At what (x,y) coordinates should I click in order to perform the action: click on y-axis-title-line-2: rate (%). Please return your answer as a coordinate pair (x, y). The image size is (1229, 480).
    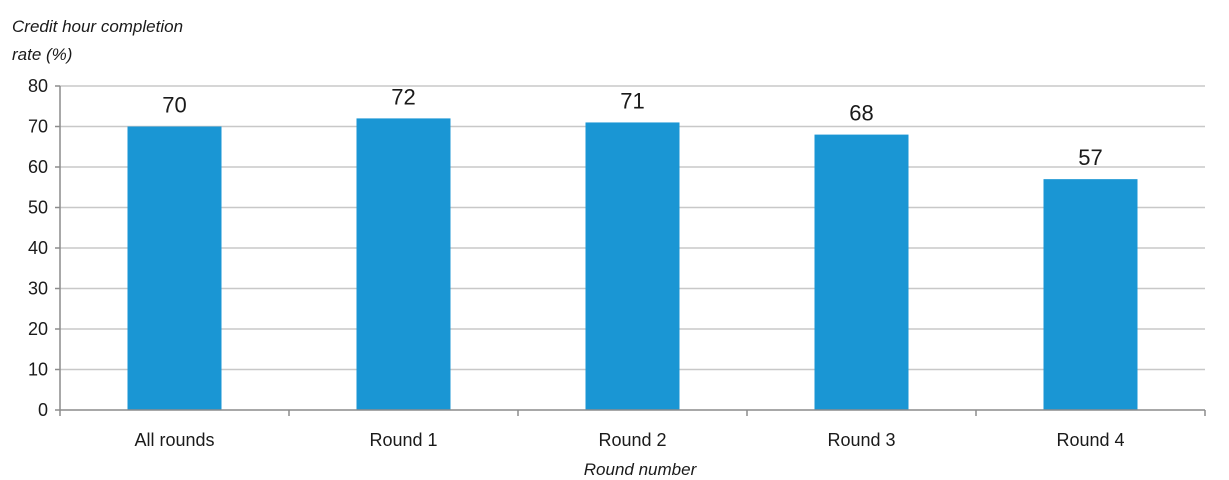
    Looking at the image, I should click on (42, 54).